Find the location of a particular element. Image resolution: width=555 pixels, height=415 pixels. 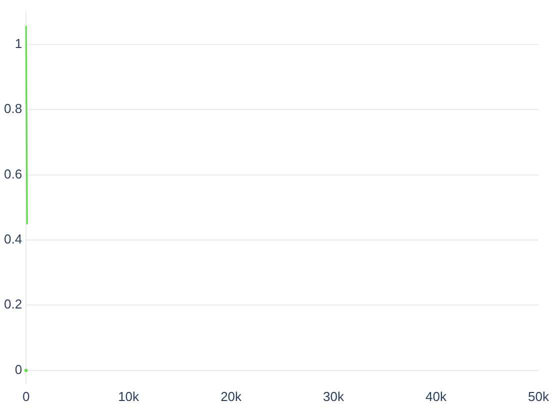

x-tick-label: 40k is located at coordinates (437, 396).